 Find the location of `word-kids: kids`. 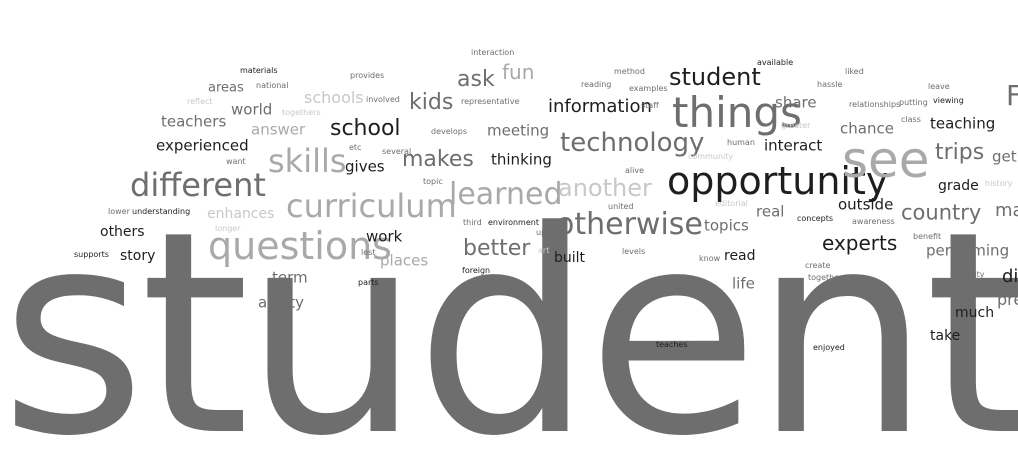

word-kids: kids is located at coordinates (431, 102).